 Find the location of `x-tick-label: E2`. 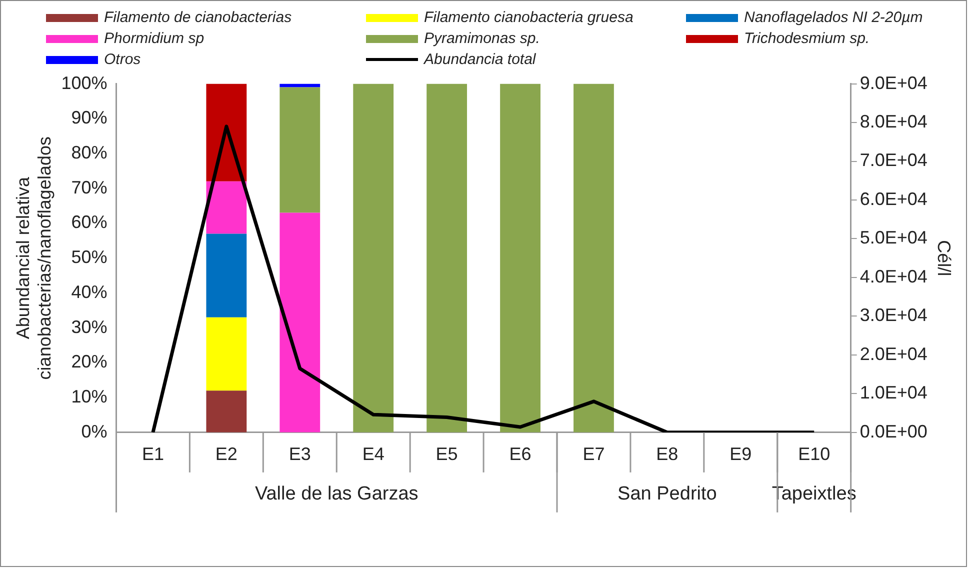

x-tick-label: E2 is located at coordinates (226, 454).